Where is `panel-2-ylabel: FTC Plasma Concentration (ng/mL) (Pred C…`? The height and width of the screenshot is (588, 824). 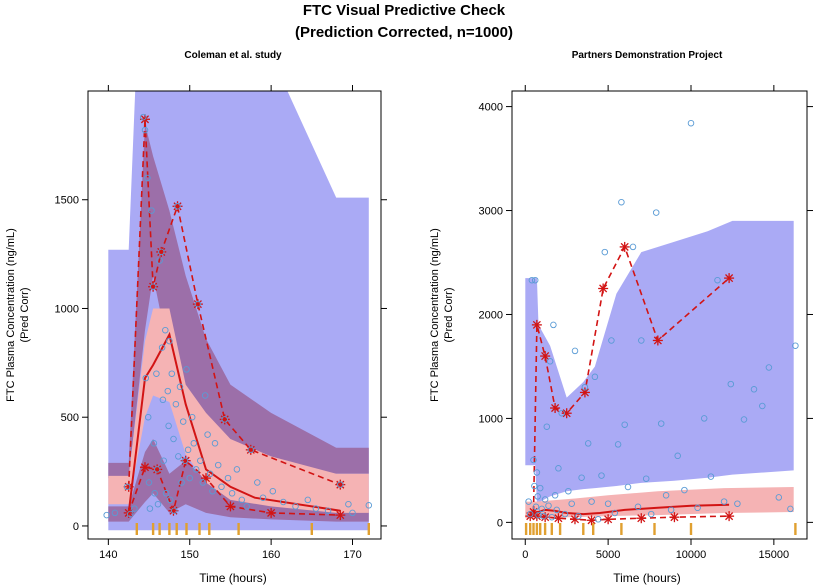
panel-2-ylabel: FTC Plasma Concentration (ng/mL) (Pred C… is located at coordinates (442, 315).